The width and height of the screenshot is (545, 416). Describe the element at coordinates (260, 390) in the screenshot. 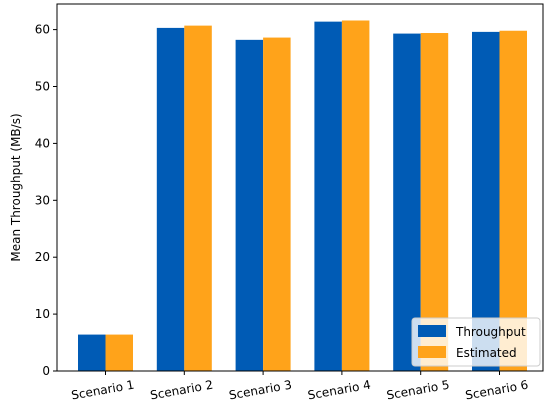

I see `x-tick-label: Scenario 3` at that location.